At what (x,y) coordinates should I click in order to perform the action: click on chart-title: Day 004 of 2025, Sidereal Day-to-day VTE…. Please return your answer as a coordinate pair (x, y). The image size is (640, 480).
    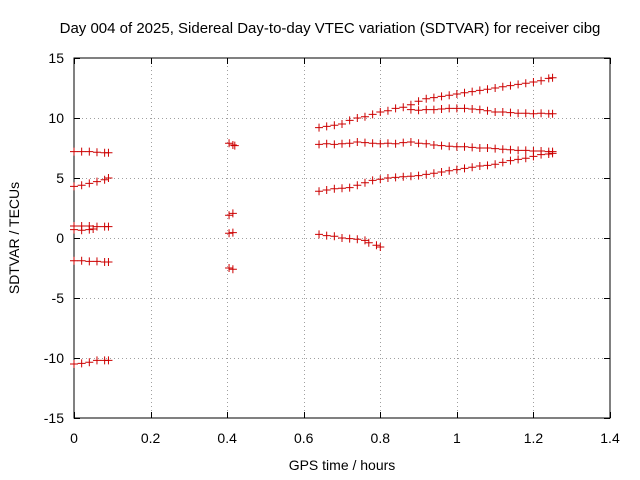
    Looking at the image, I should click on (330, 28).